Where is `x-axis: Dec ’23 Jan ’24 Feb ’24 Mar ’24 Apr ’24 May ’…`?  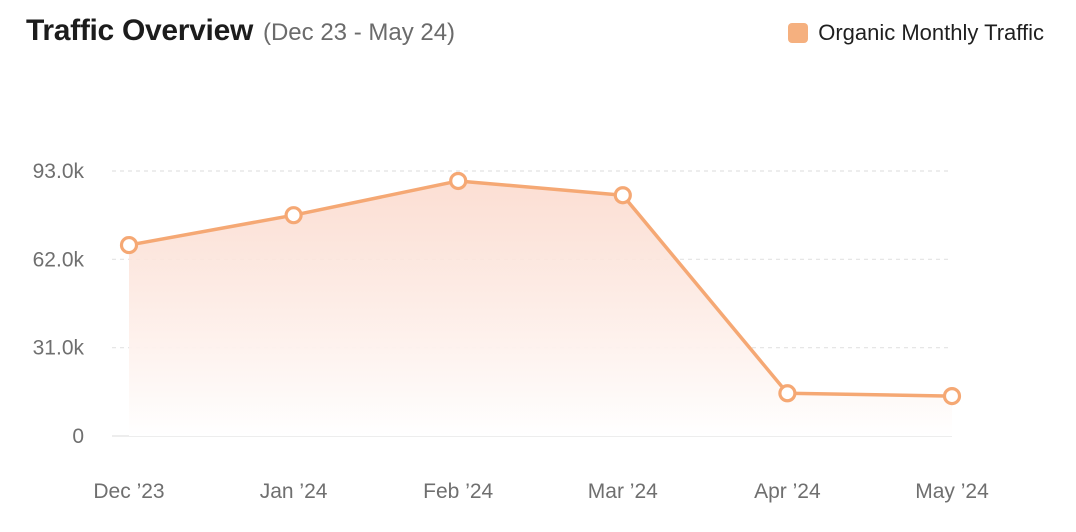
x-axis: Dec ’23 Jan ’24 Feb ’24 Mar ’24 Apr ’24 May ’… is located at coordinates (541, 491).